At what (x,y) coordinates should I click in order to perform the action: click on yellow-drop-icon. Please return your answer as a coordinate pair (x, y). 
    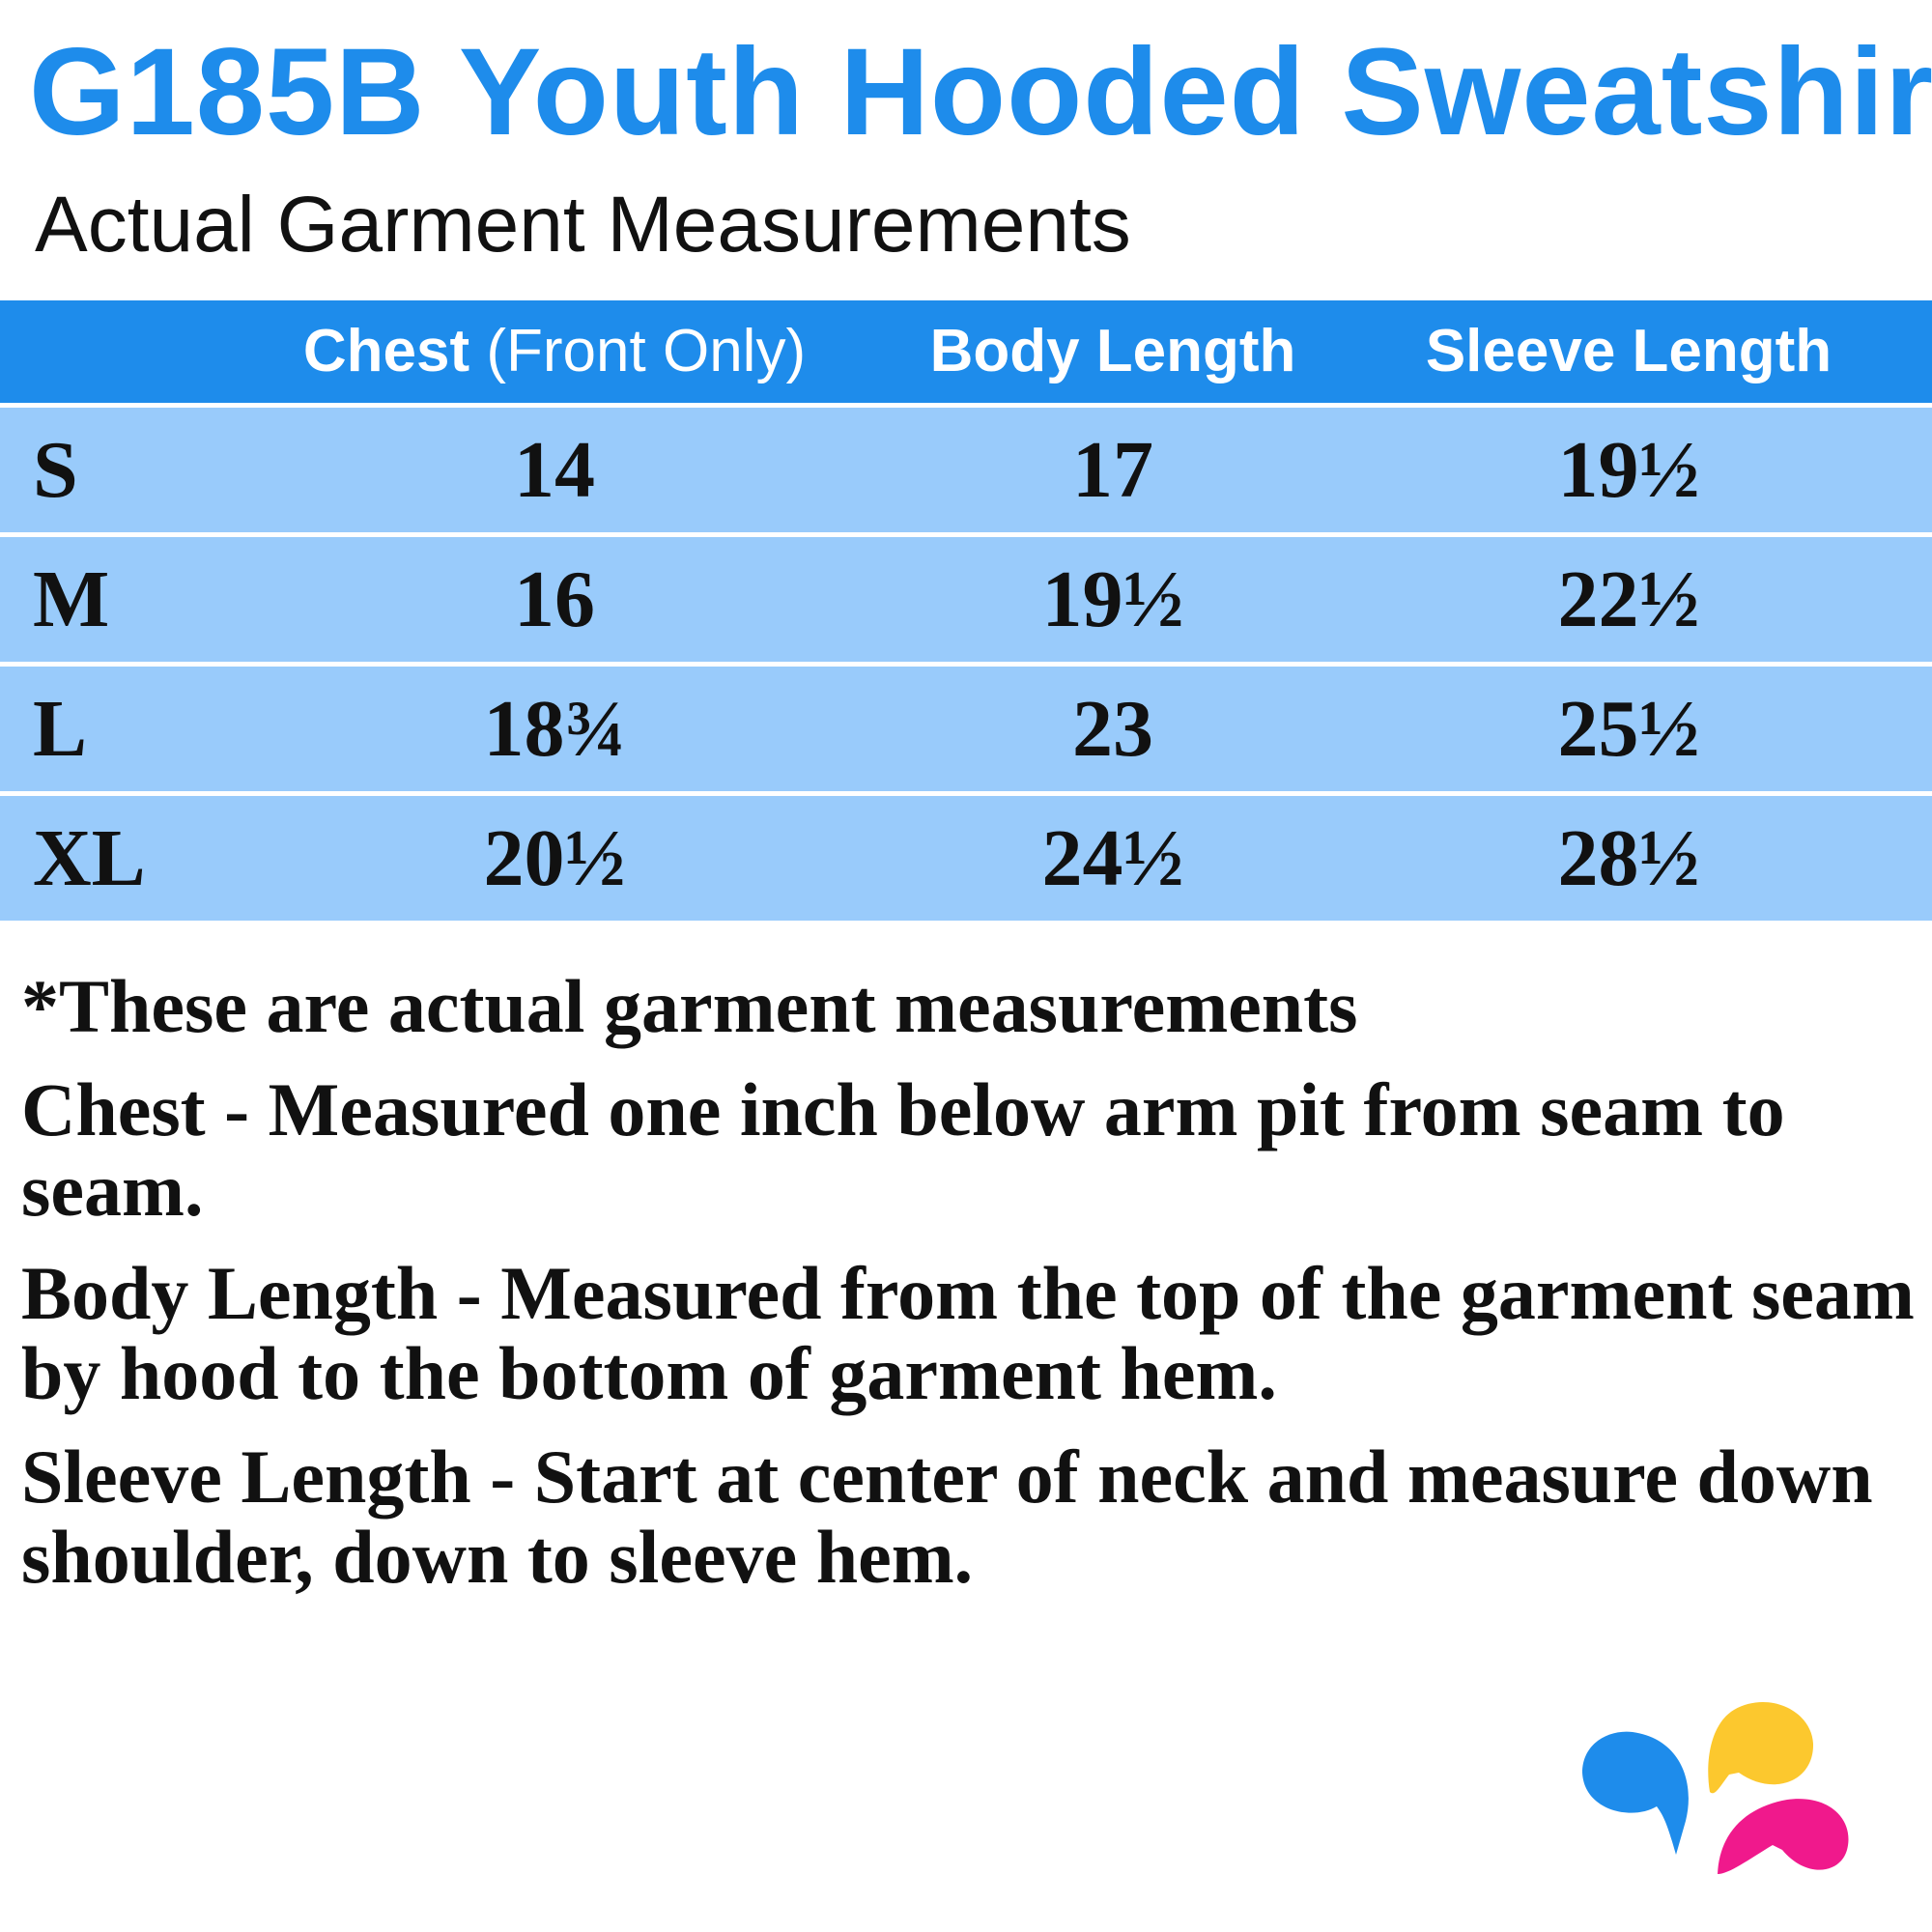
    Looking at the image, I should click on (1761, 1748).